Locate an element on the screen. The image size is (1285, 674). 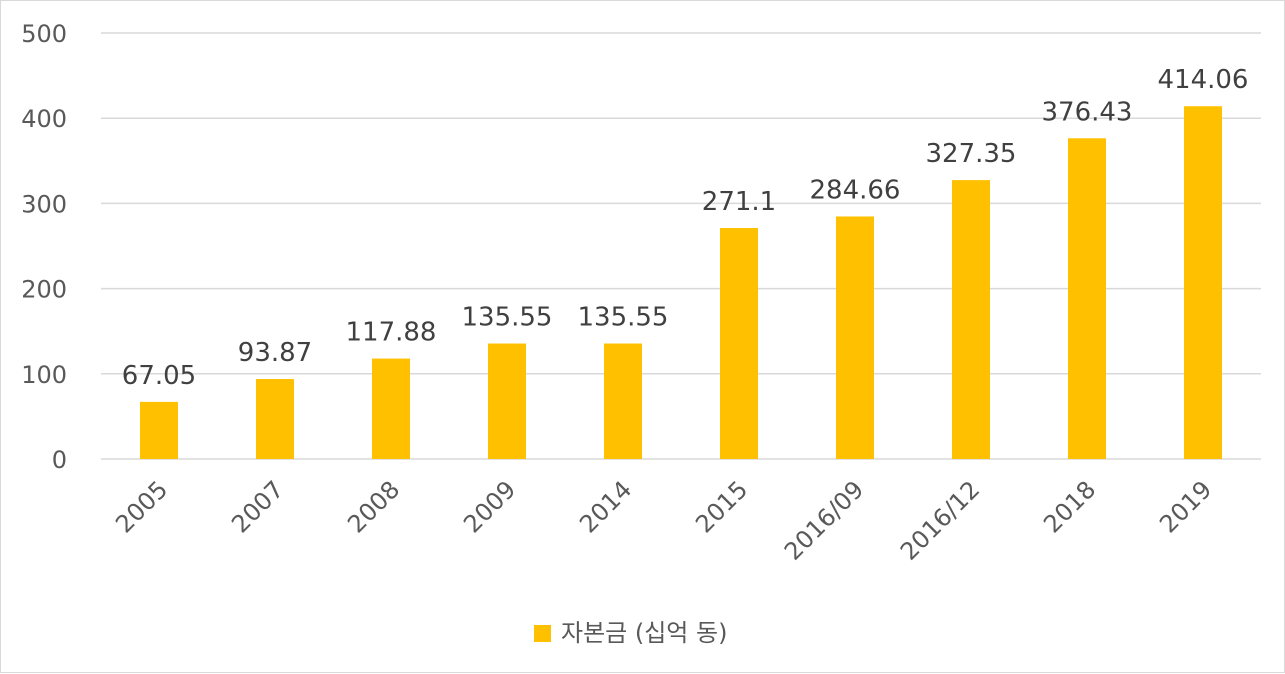
data-label: 284.66 is located at coordinates (855, 190).